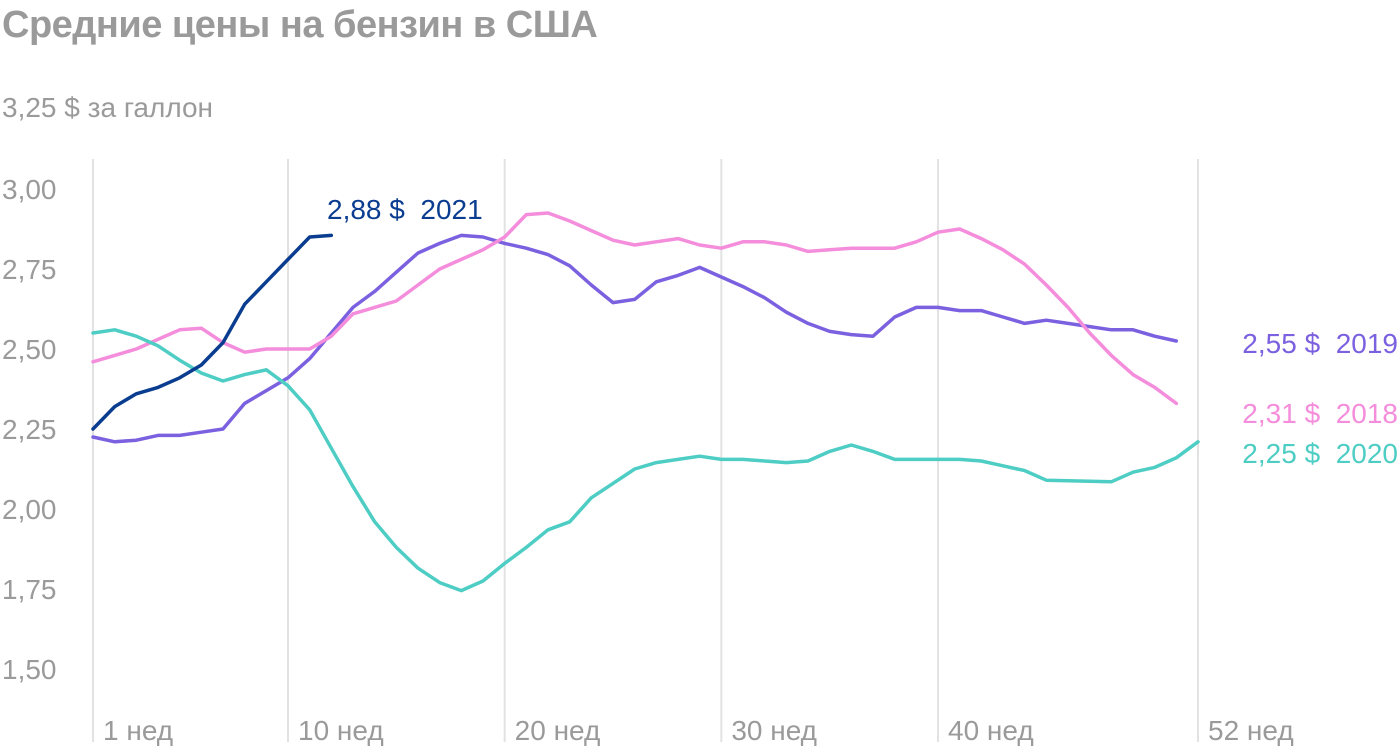 The height and width of the screenshot is (752, 1400). I want to click on x-tick-label: 1 нед, so click(138, 730).